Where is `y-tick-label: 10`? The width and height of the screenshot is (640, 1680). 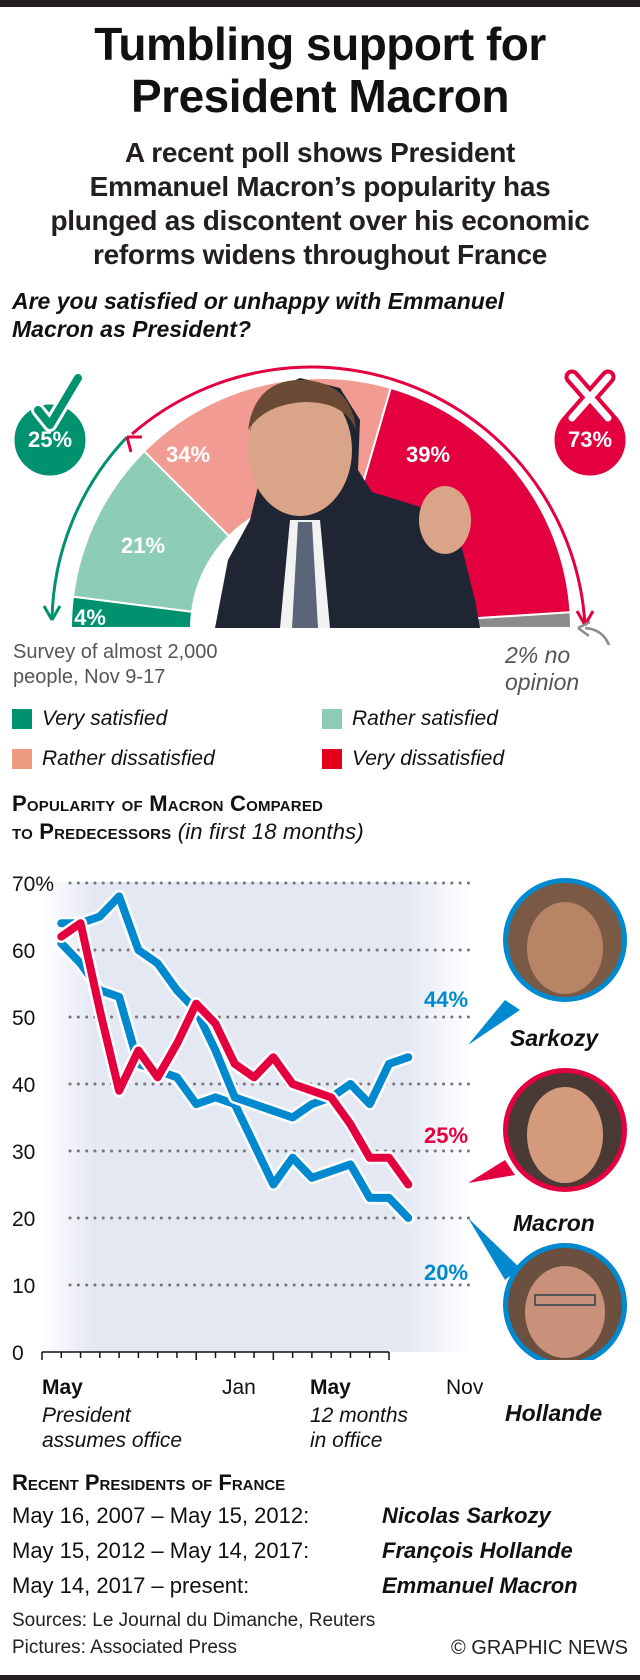
y-tick-label: 10 is located at coordinates (23, 1286).